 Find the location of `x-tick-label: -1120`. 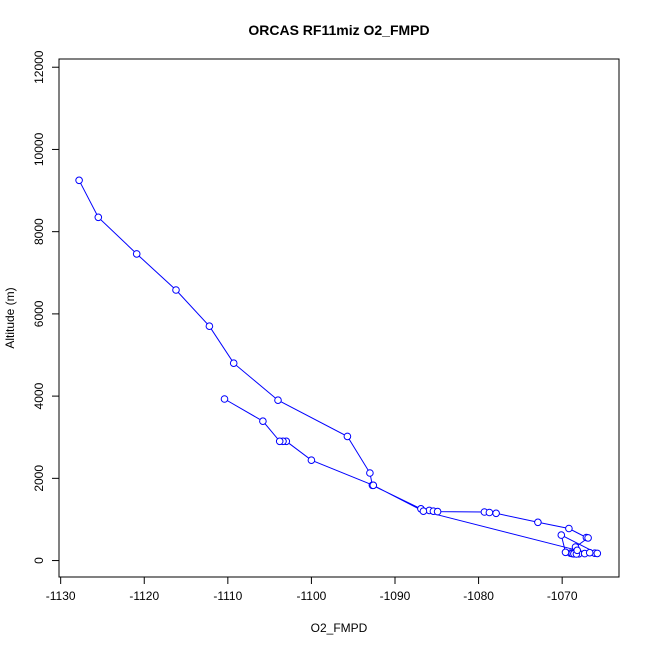

x-tick-label: -1120 is located at coordinates (144, 596).